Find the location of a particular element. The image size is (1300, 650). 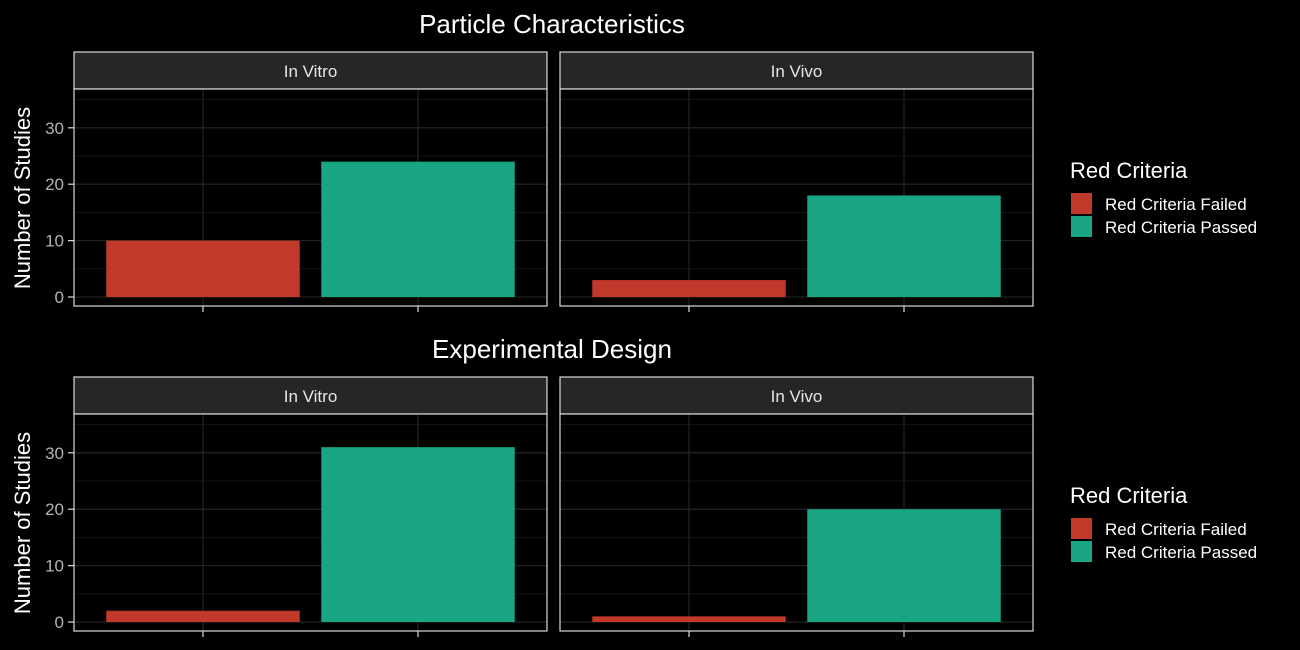

chart-0-y-tick-label-0: 0 is located at coordinates (59, 297).